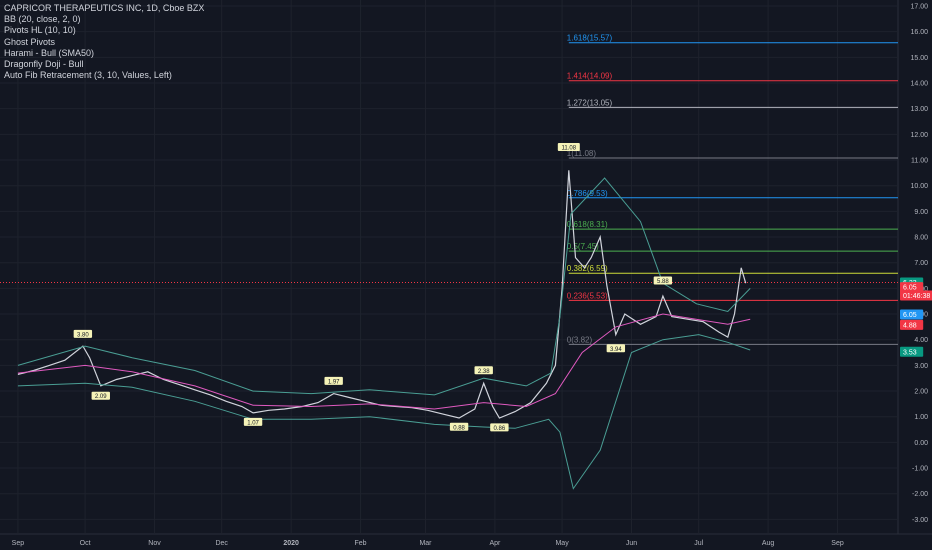 The height and width of the screenshot is (550, 932). What do you see at coordinates (768, 543) in the screenshot?
I see `x-tick-label: Aug` at bounding box center [768, 543].